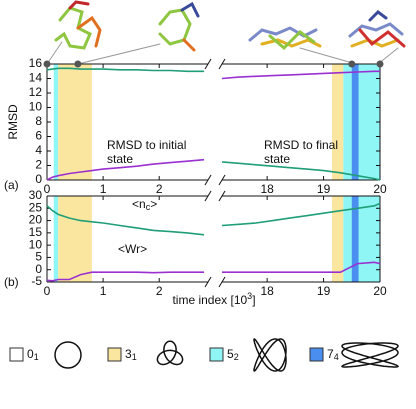 The height and width of the screenshot is (409, 416). What do you see at coordinates (336, 357) in the screenshot?
I see `legend-label-sub: 4` at bounding box center [336, 357].